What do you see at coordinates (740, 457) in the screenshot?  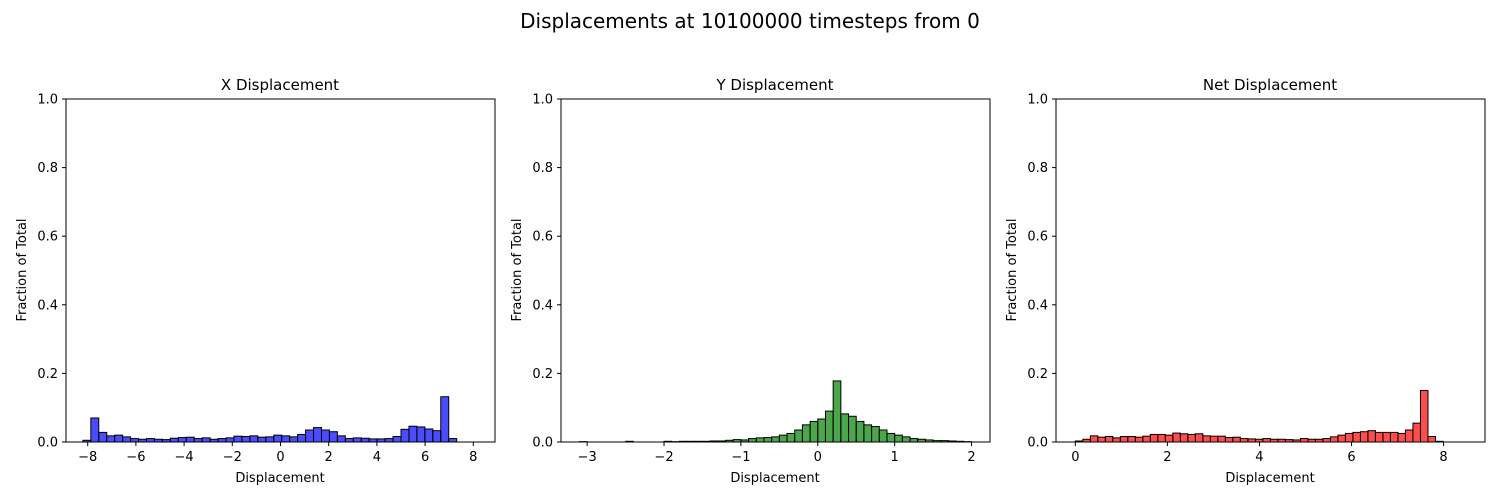 I see `x-tick-label: −1` at bounding box center [740, 457].